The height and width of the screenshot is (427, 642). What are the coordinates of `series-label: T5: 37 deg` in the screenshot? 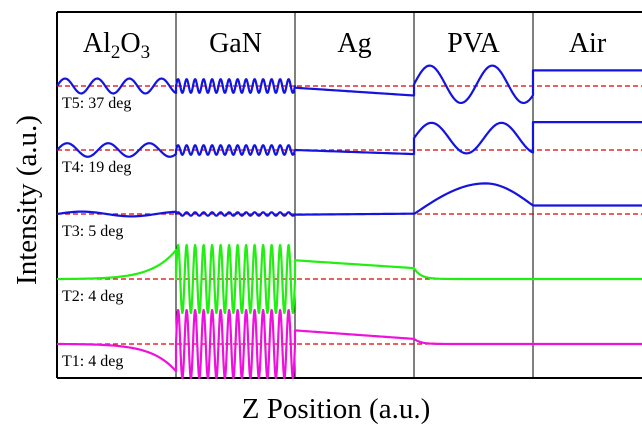 It's located at (96, 103).